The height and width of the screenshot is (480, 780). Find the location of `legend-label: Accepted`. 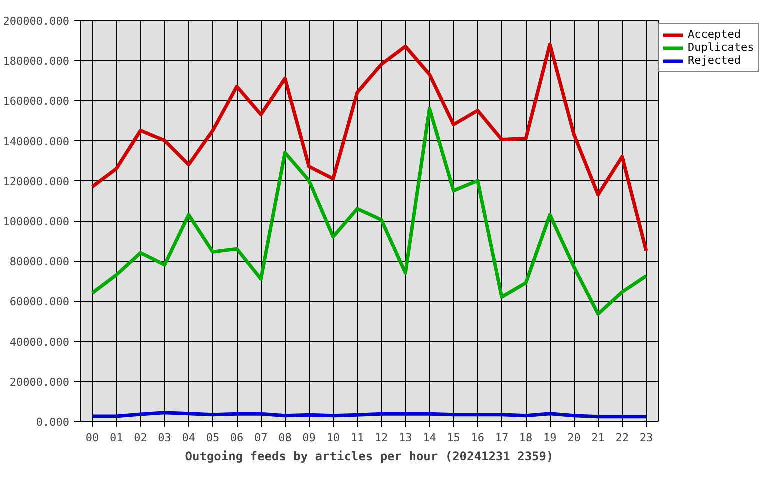

legend-label: Accepted is located at coordinates (714, 34).